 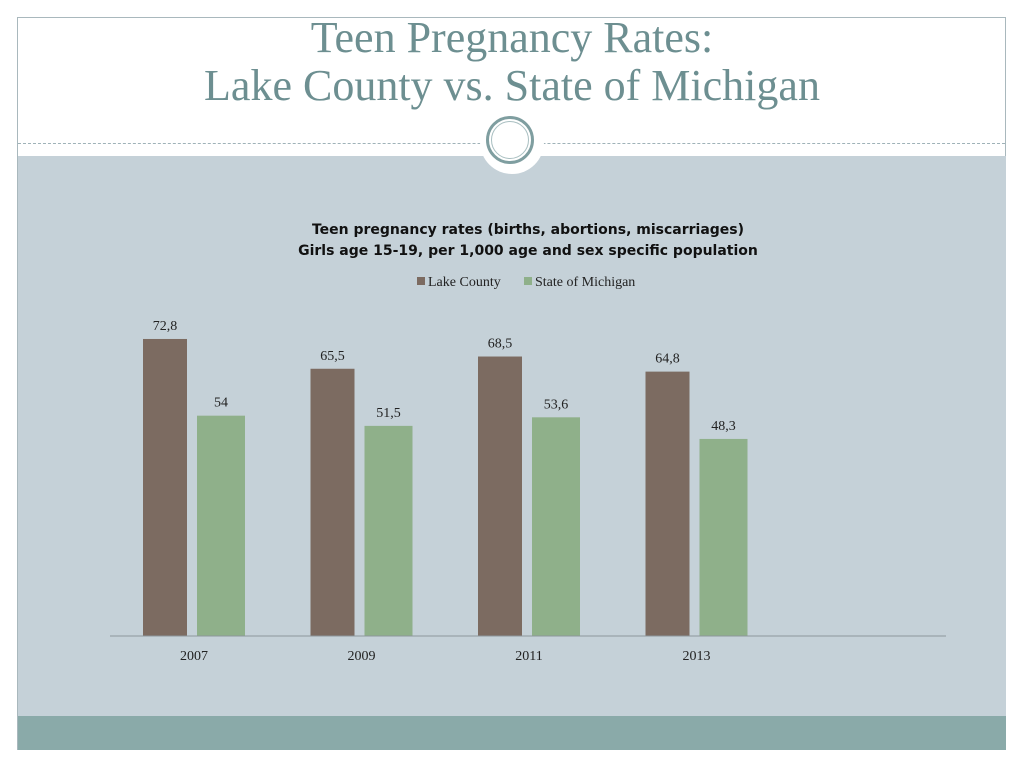 I want to click on data-label-lake-county-2011: 68,5, so click(x=500, y=344).